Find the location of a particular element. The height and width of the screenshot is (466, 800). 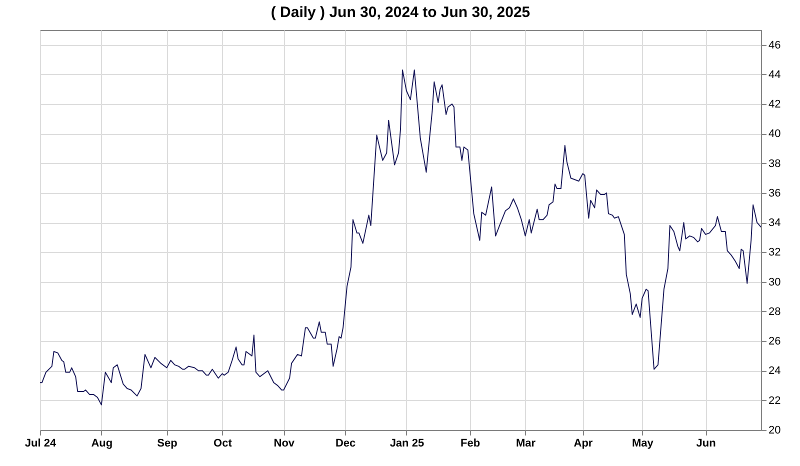

x-tick-label: Dec is located at coordinates (345, 444).